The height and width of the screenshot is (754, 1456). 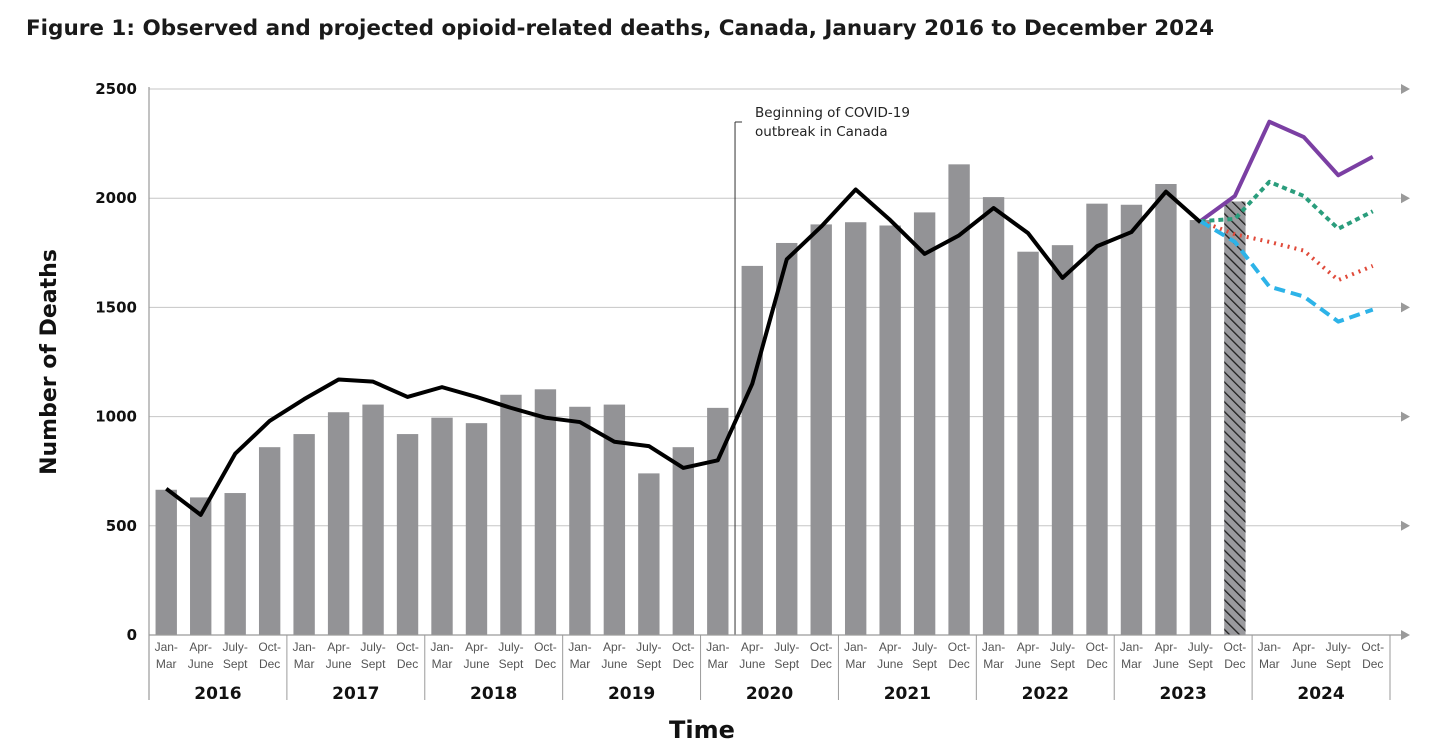 What do you see at coordinates (116, 307) in the screenshot?
I see `y-tick-label: 1500` at bounding box center [116, 307].